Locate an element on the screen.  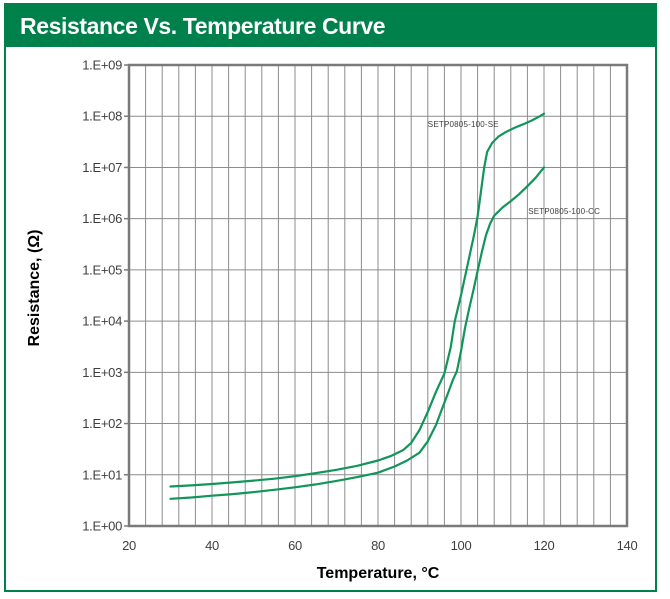
x-tick-label: 40 is located at coordinates (212, 545).